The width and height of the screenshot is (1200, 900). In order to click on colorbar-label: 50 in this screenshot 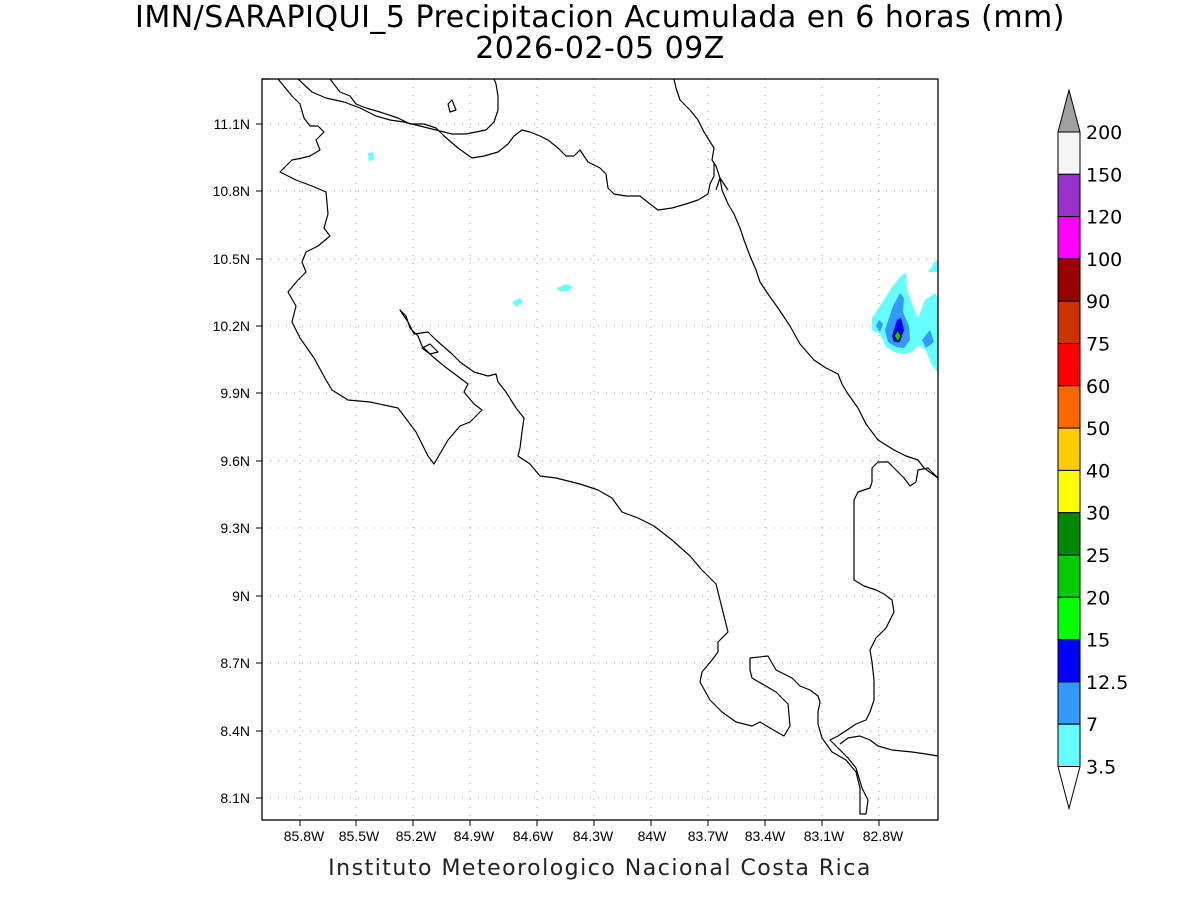, I will do `click(1098, 429)`.